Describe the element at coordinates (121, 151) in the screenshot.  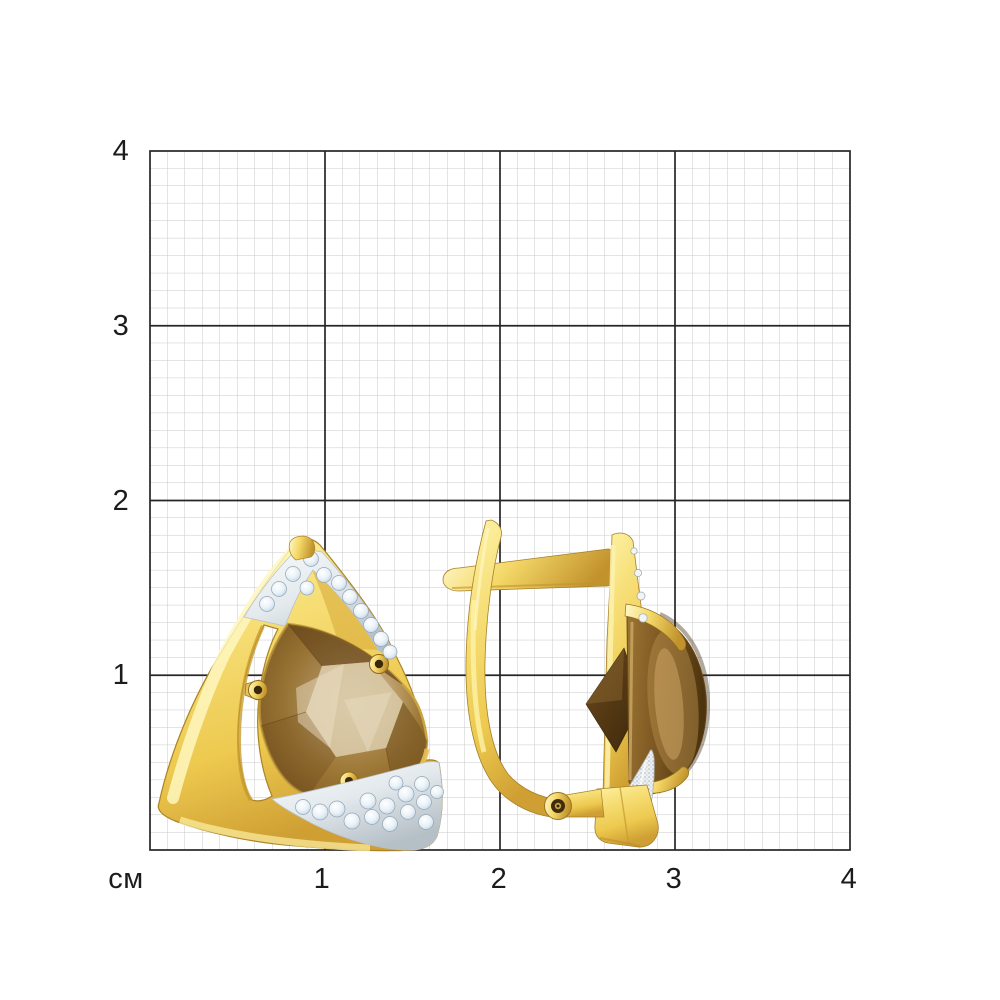
I see `y-axis-label-4: 4` at that location.